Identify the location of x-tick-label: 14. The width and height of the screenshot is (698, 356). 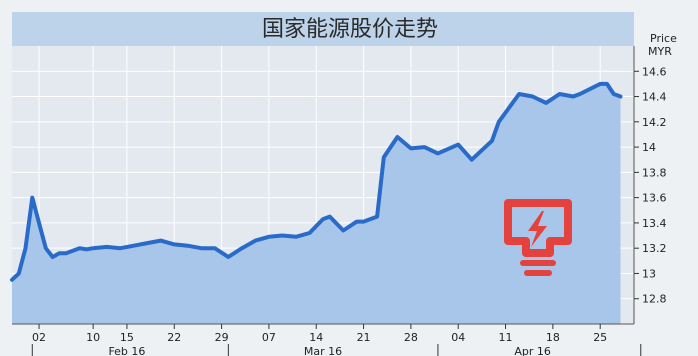
(316, 337).